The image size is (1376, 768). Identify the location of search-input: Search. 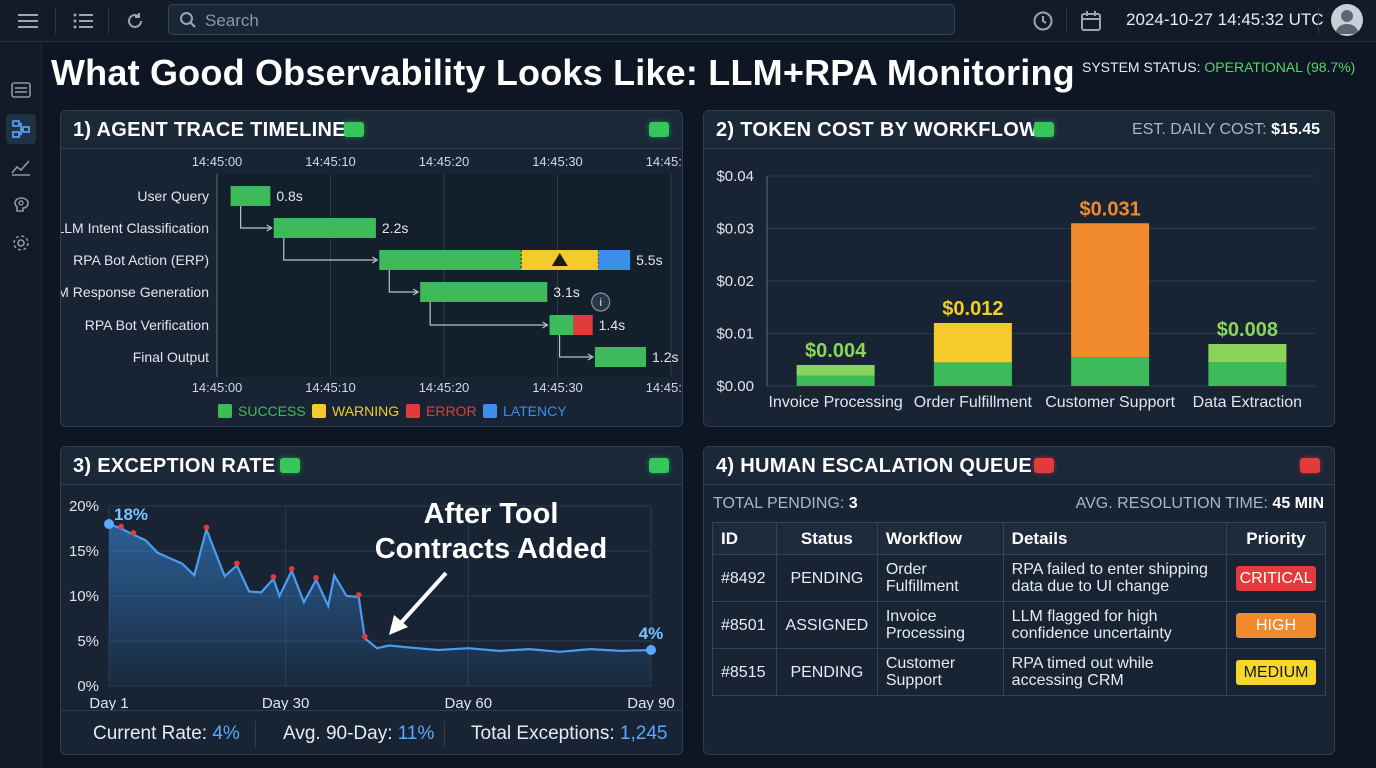
(561, 19).